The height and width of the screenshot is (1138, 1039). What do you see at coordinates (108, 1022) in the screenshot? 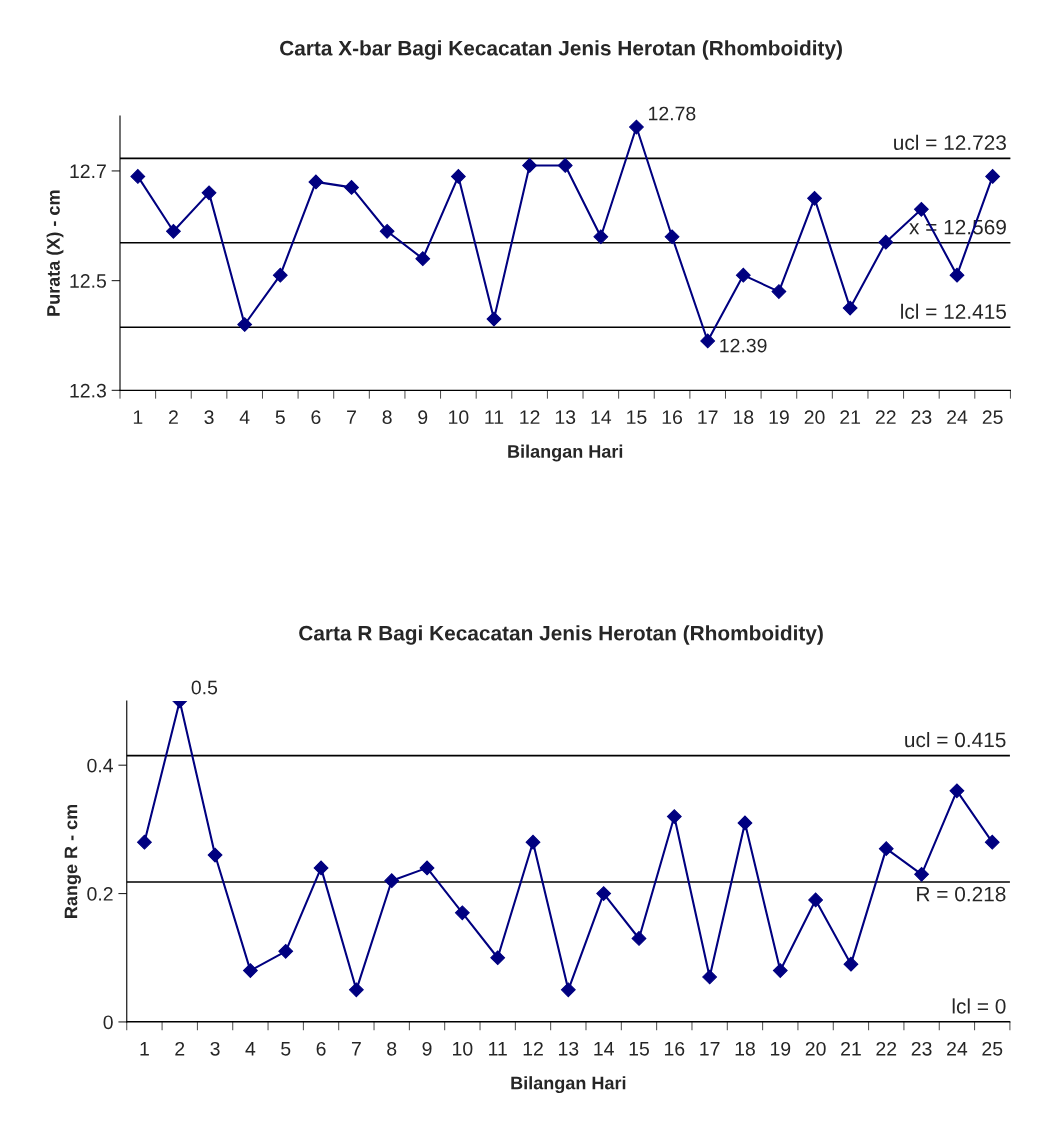
I see `y-tick-label: 0` at bounding box center [108, 1022].